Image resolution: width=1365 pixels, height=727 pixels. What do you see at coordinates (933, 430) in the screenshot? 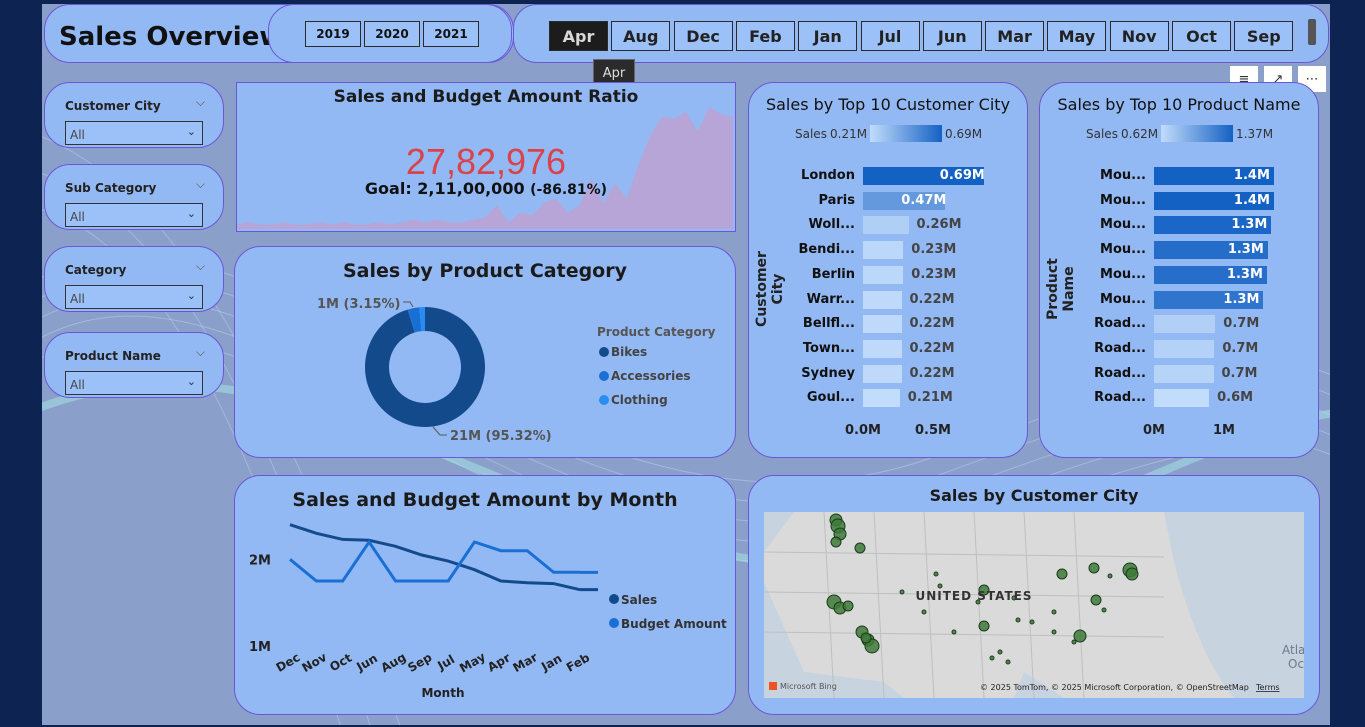
I see `x-tick-label: 0.5M` at bounding box center [933, 430].